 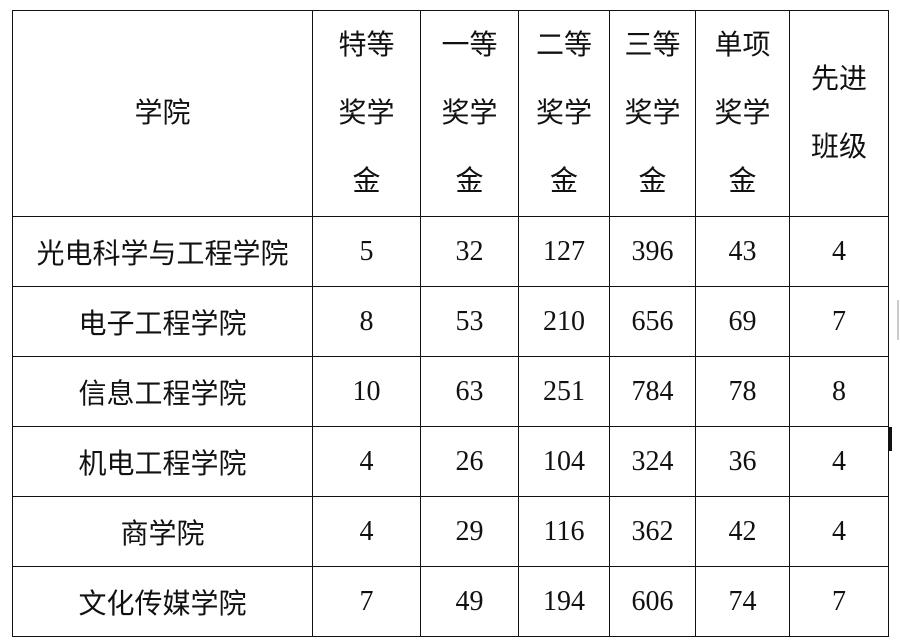 I want to click on count-cell: 324, so click(x=652, y=461).